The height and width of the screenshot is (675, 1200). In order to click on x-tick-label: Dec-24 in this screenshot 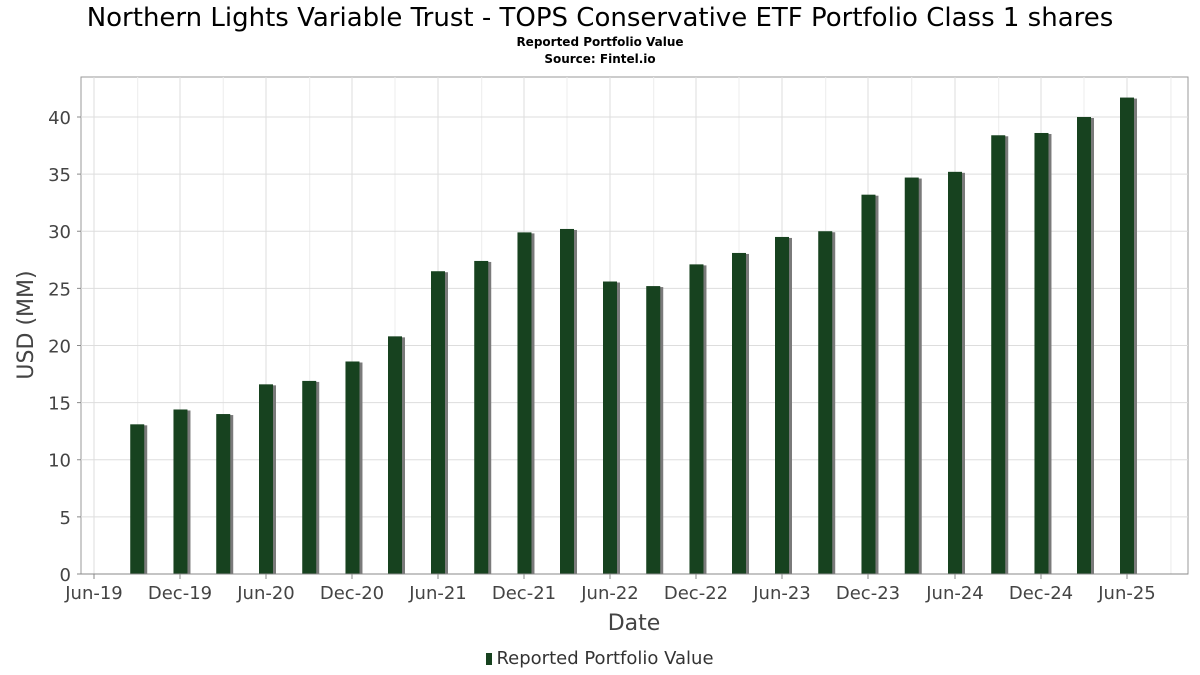, I will do `click(1041, 593)`.